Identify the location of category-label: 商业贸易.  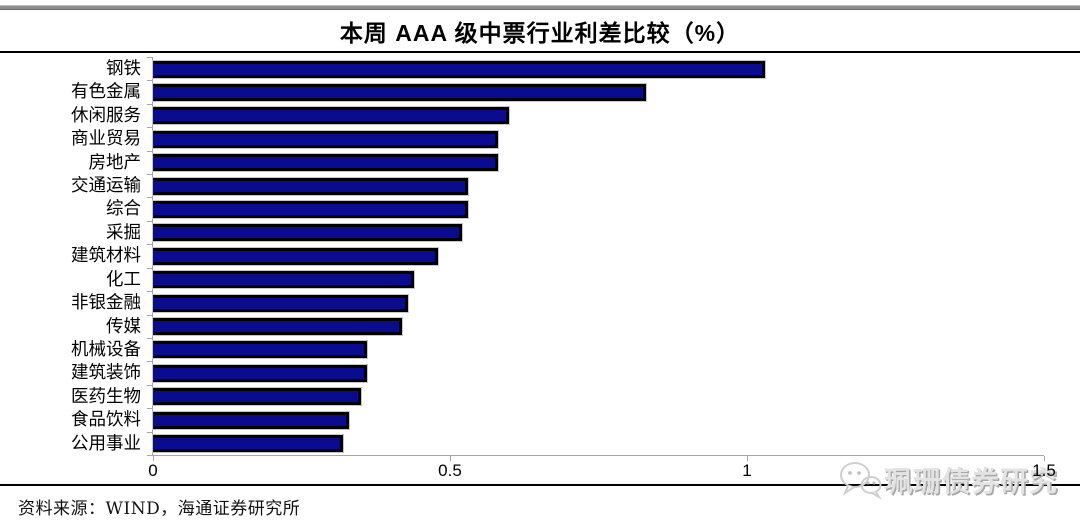
(106, 139).